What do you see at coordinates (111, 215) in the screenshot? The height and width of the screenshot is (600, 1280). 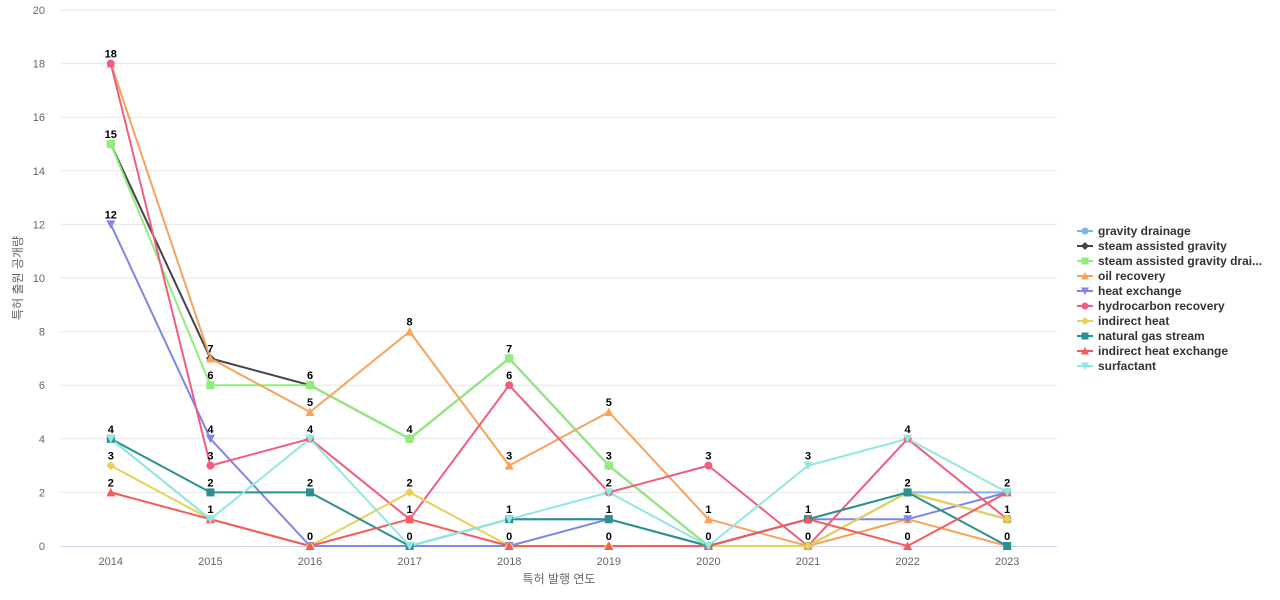 I see `data-label: 12` at bounding box center [111, 215].